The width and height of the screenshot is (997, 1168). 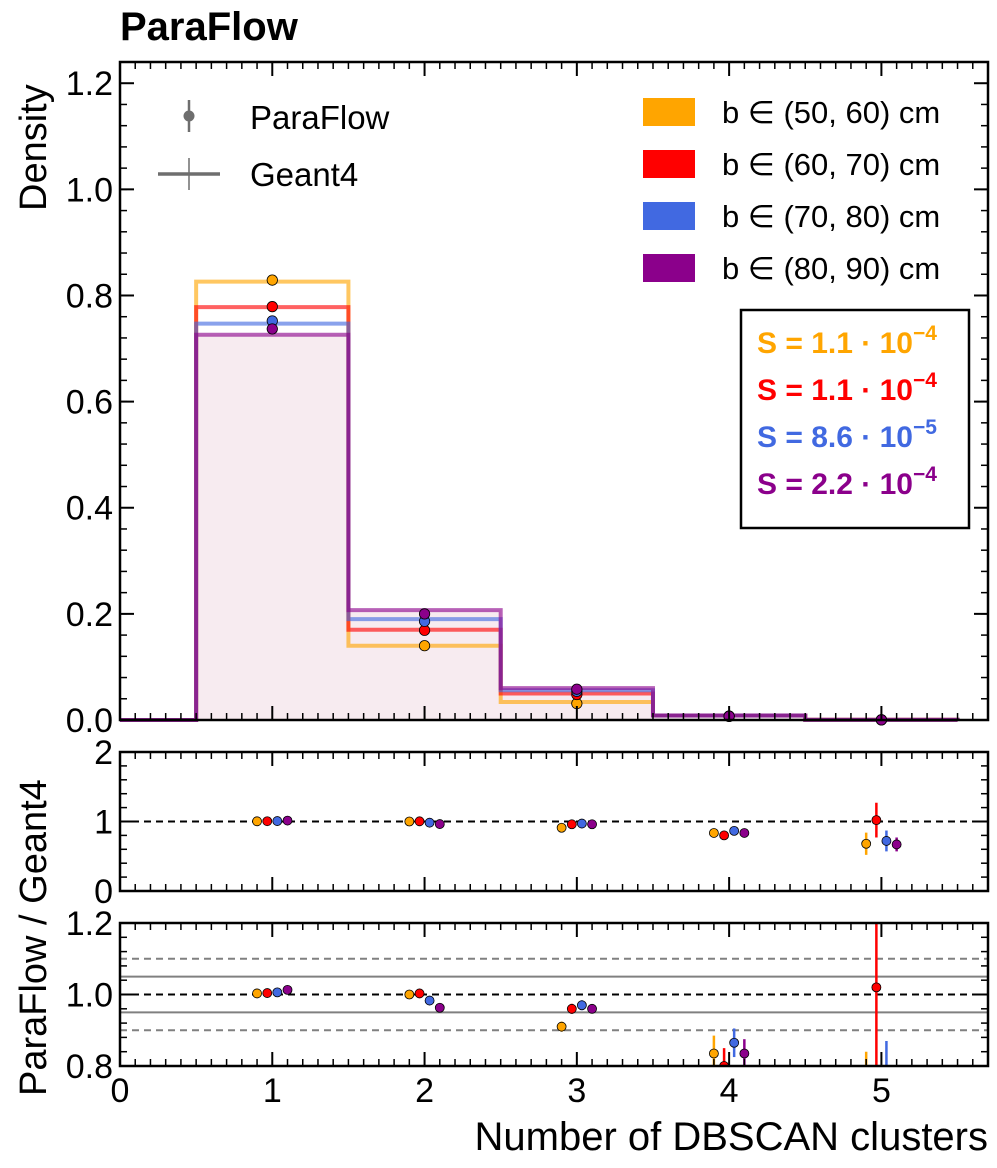 I want to click on x-tick-label: 0, so click(x=120, y=1091).